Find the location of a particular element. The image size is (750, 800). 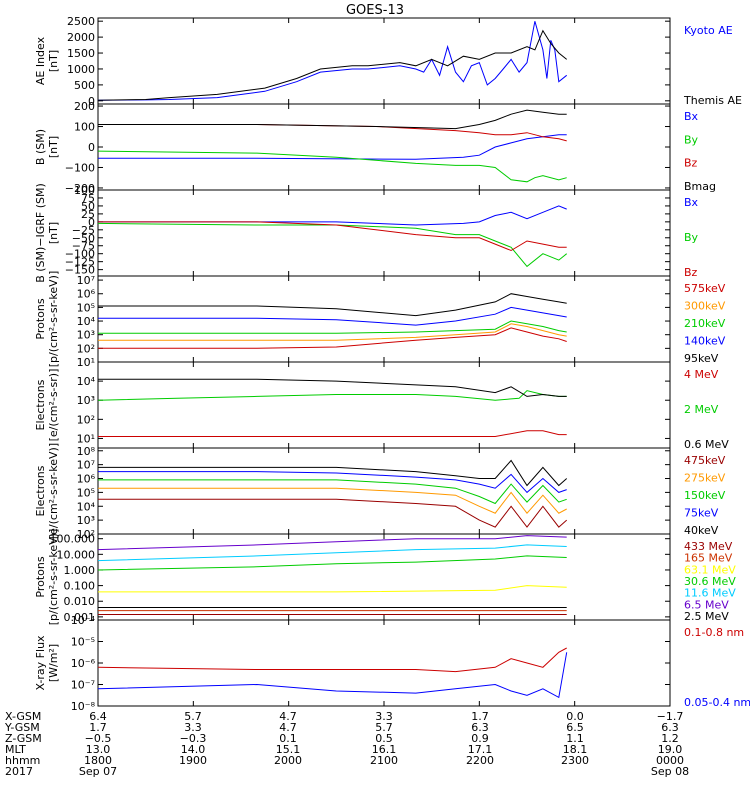

x-axis-row-value: 3.3 is located at coordinates (384, 716).